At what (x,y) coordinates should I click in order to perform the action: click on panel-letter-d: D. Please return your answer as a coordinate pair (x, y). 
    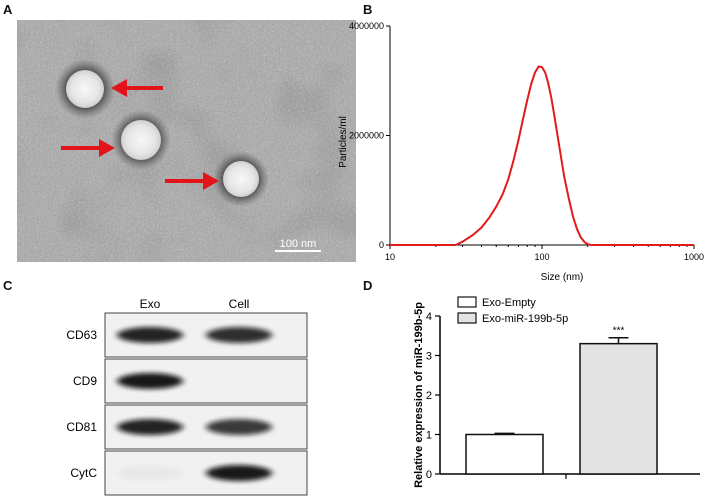
    Looking at the image, I should click on (368, 285).